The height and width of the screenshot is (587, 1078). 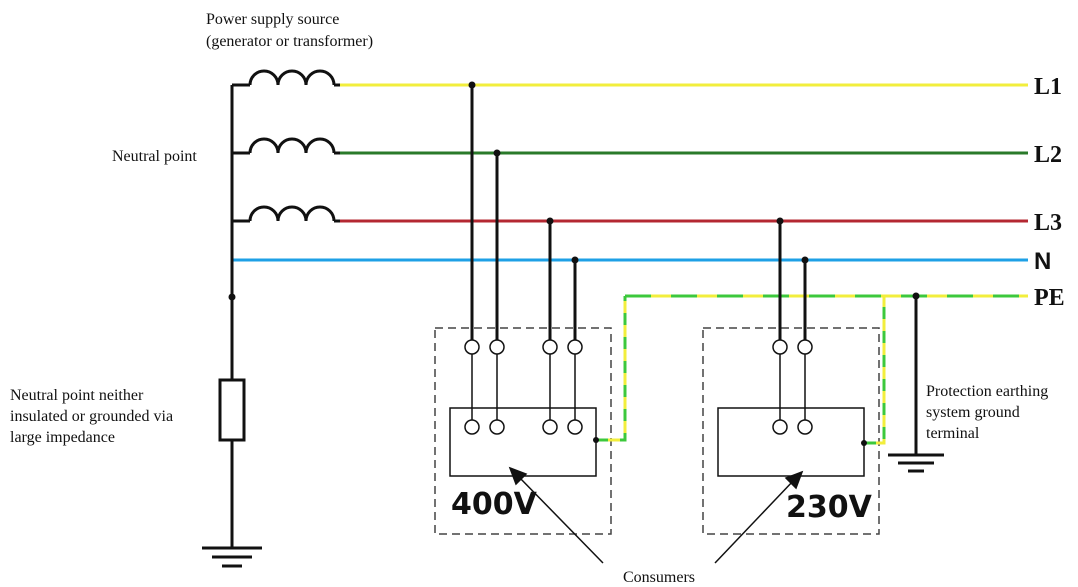 I want to click on consumer-1-enclosure, so click(x=523, y=431).